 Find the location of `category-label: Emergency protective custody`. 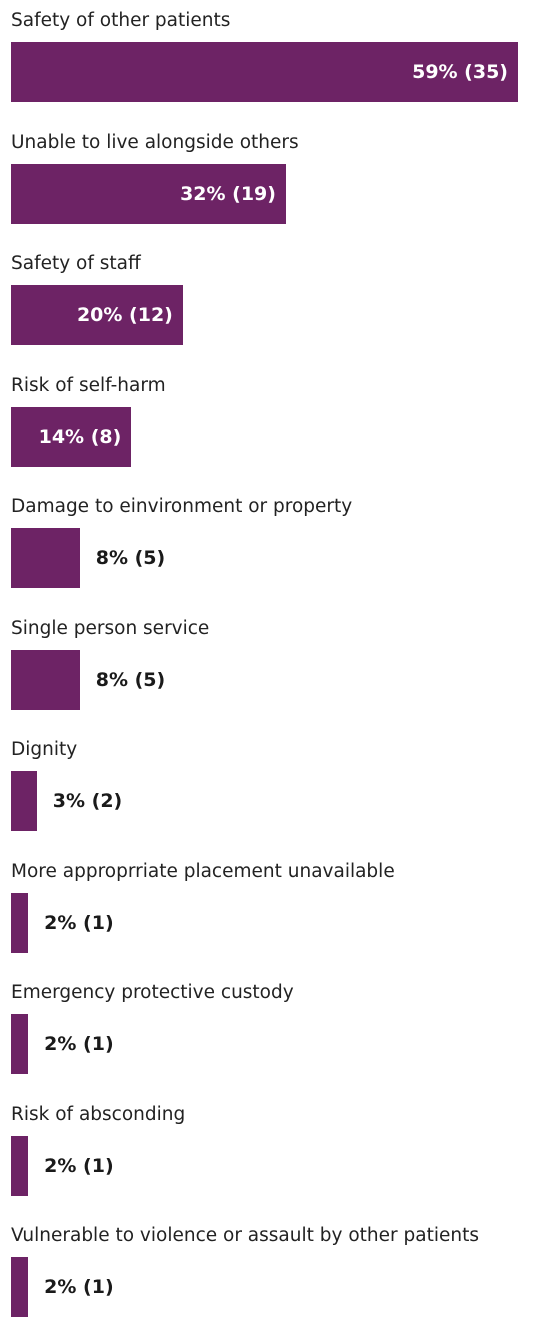

category-label: Emergency protective custody is located at coordinates (152, 992).